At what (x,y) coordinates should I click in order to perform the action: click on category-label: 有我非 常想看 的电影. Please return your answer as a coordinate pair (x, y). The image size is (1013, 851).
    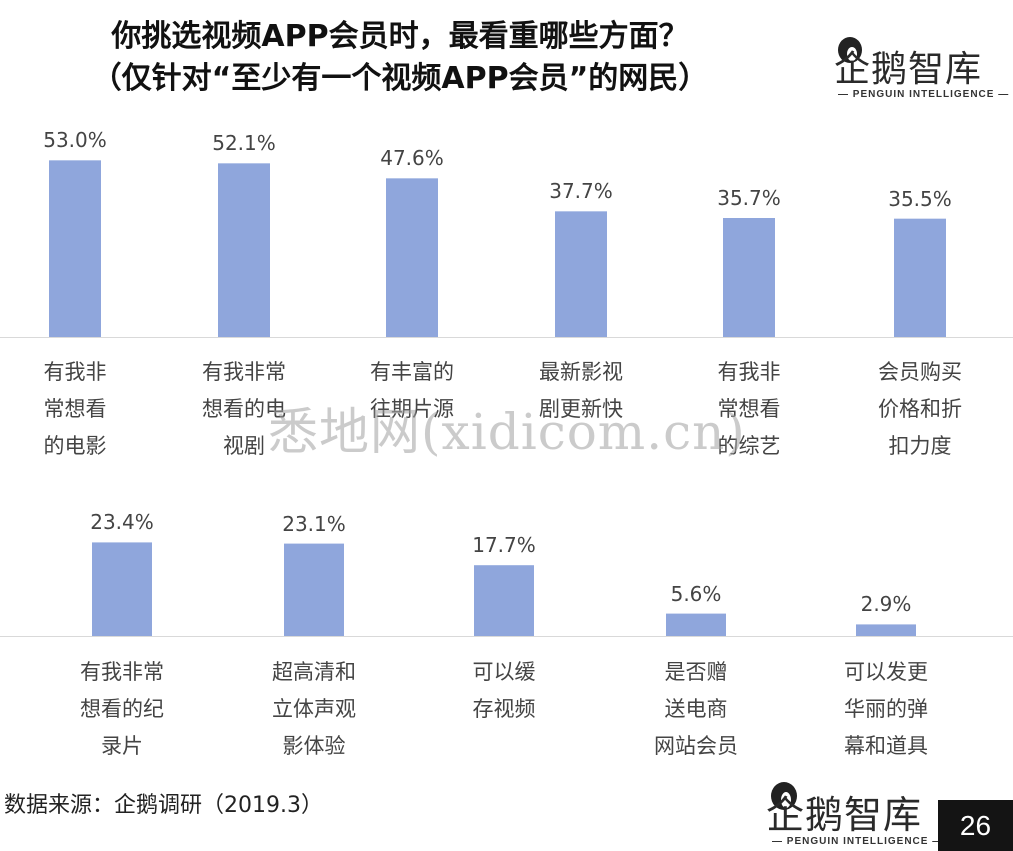
    Looking at the image, I should click on (75, 409).